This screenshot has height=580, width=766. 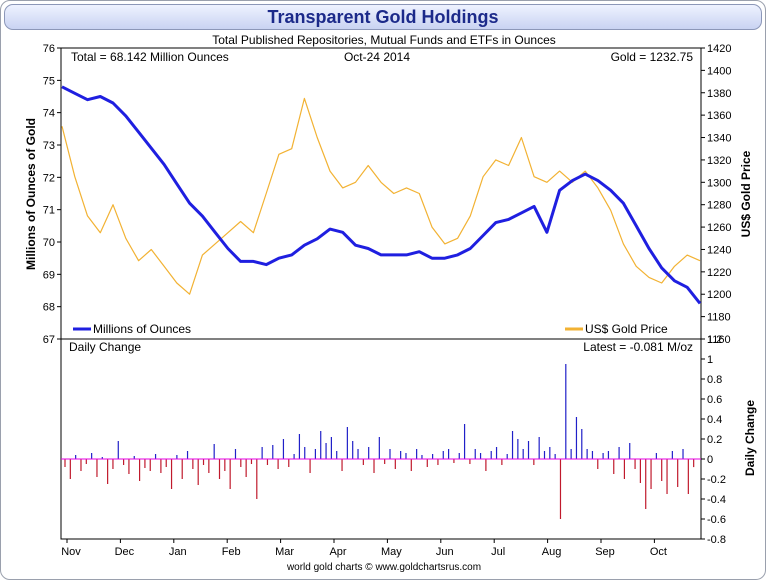 I want to click on right-axis-tick-label: 1180, so click(x=719, y=318).